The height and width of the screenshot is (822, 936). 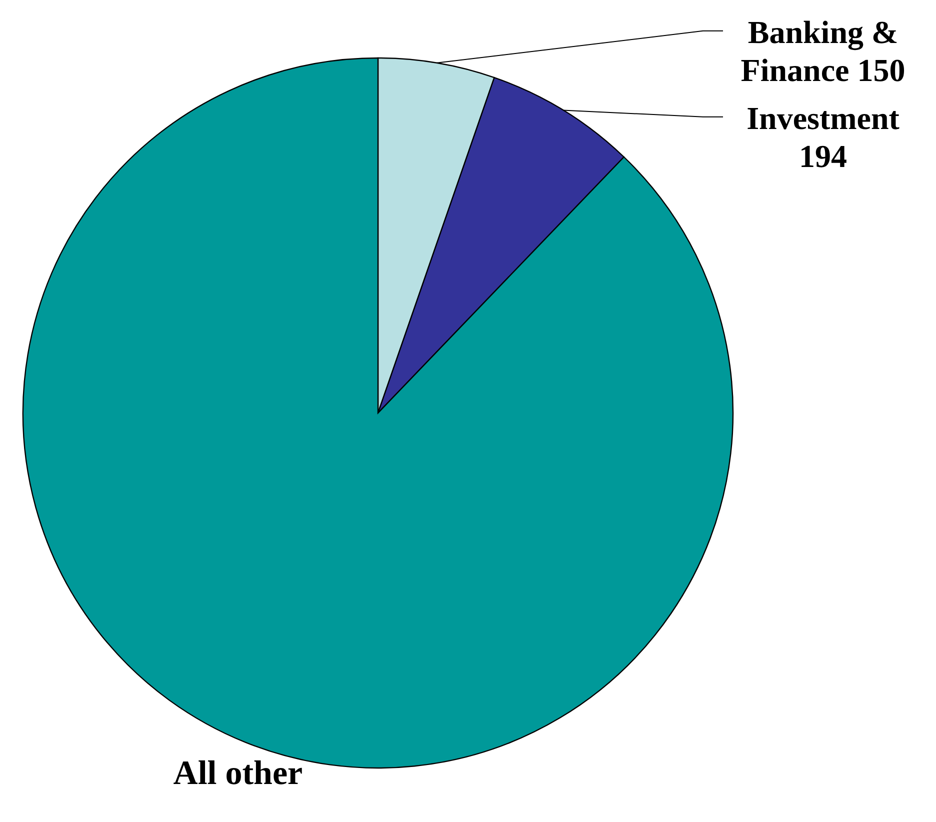 I want to click on slice-label: All other, so click(x=238, y=773).